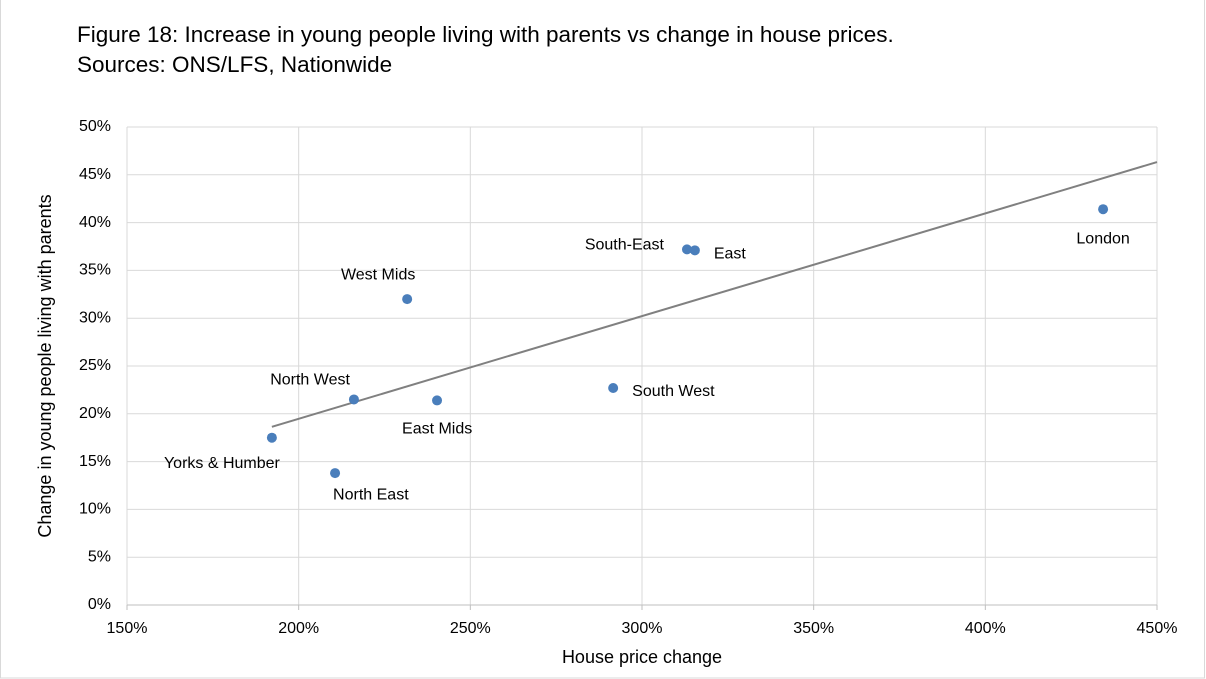  I want to click on y-tick-label: 50%, so click(95, 126).